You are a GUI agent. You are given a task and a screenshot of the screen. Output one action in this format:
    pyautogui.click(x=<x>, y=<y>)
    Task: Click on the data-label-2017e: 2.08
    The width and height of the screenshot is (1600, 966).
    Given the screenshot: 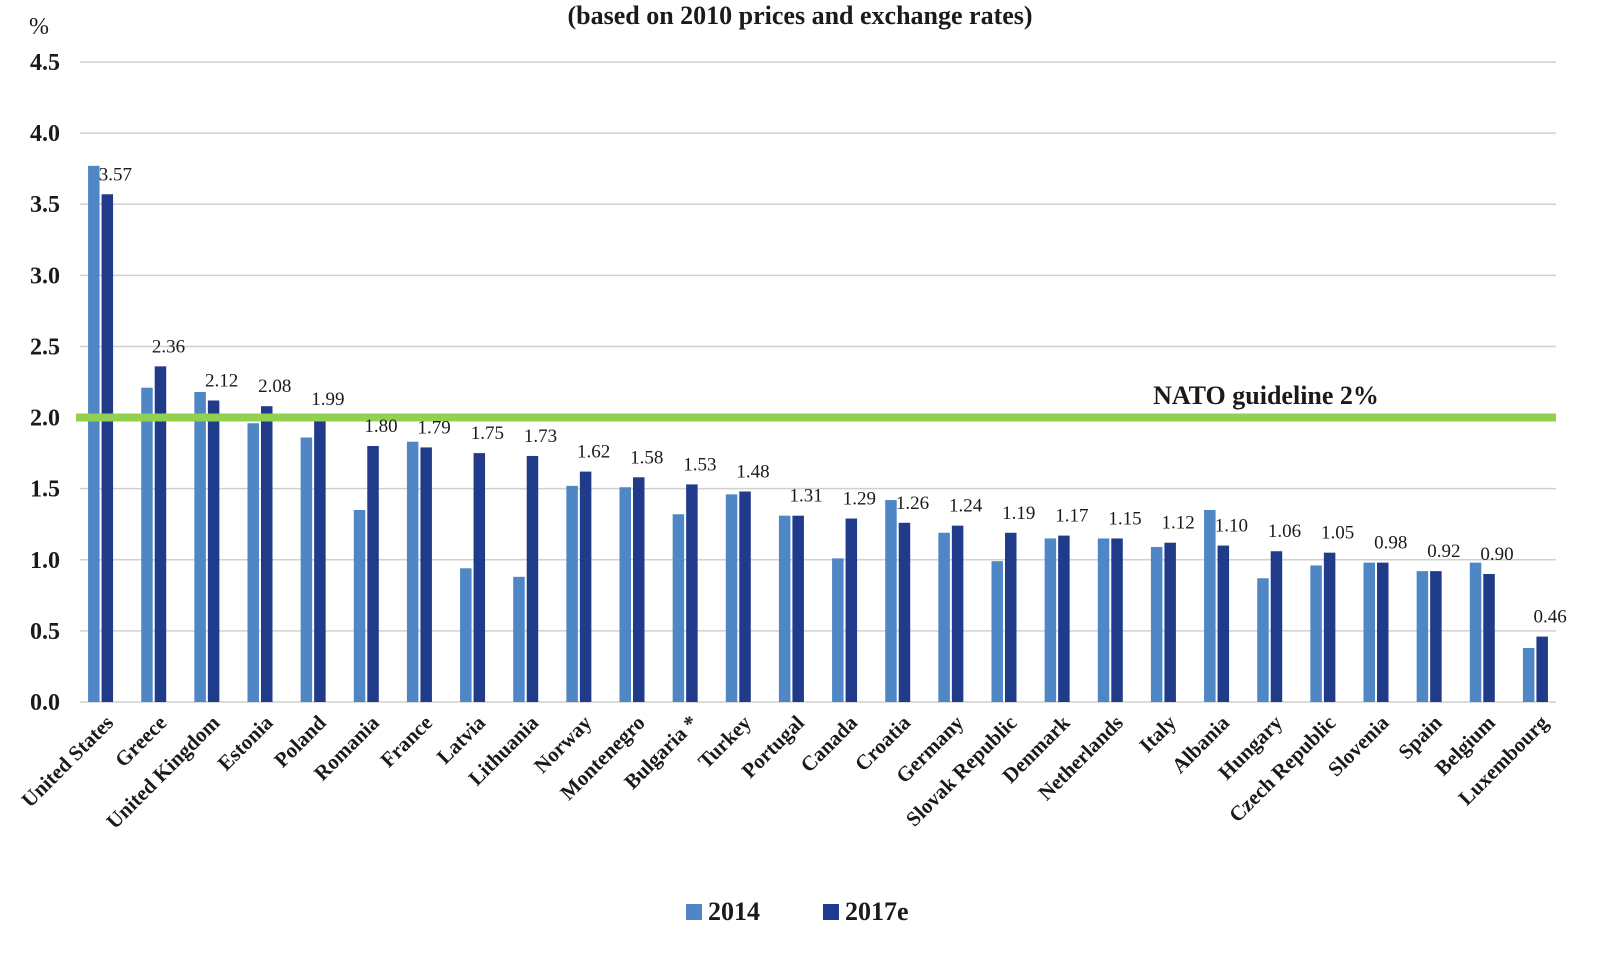 What is the action you would take?
    pyautogui.click(x=274, y=386)
    